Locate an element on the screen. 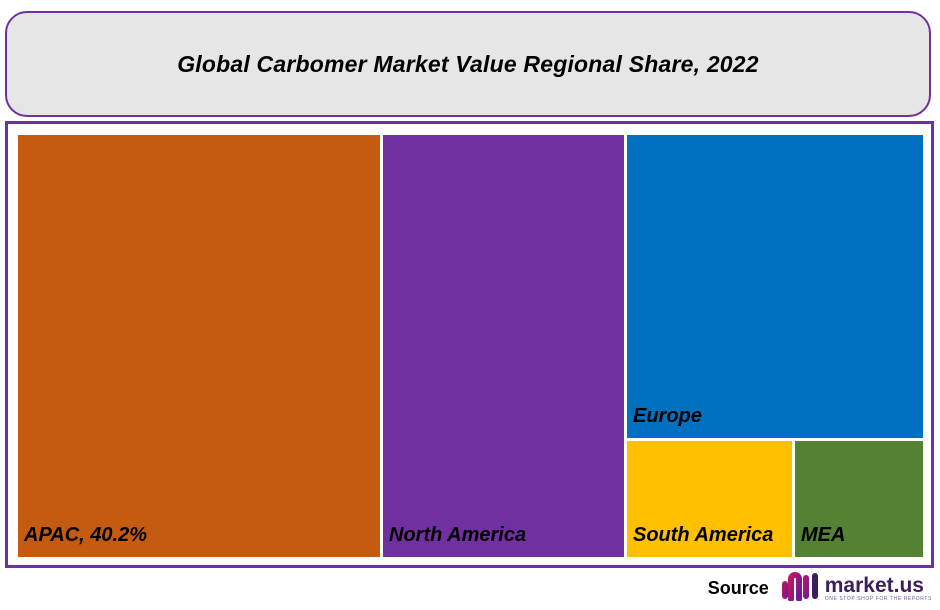  source-label: Source is located at coordinates (738, 587).